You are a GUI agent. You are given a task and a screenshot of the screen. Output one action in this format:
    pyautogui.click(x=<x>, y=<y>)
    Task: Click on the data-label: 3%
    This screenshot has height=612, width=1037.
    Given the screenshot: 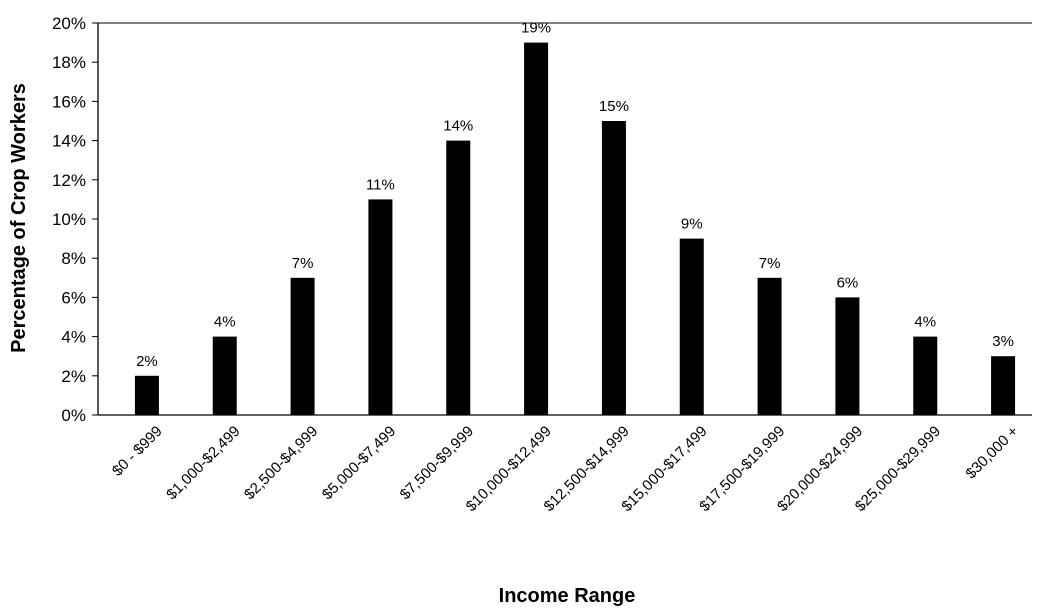 What is the action you would take?
    pyautogui.click(x=1003, y=341)
    